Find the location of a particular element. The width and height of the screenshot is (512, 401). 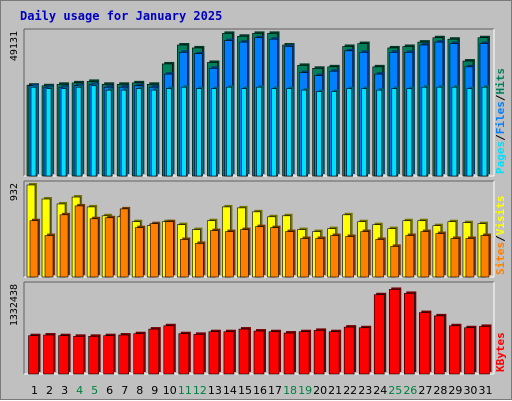

hits-ymax-label: 49131 is located at coordinates (14, 46).